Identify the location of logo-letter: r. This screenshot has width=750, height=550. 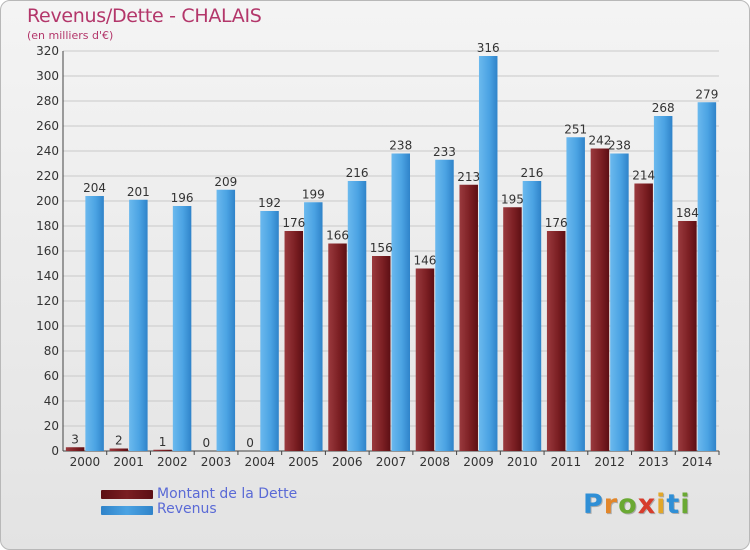
(611, 504).